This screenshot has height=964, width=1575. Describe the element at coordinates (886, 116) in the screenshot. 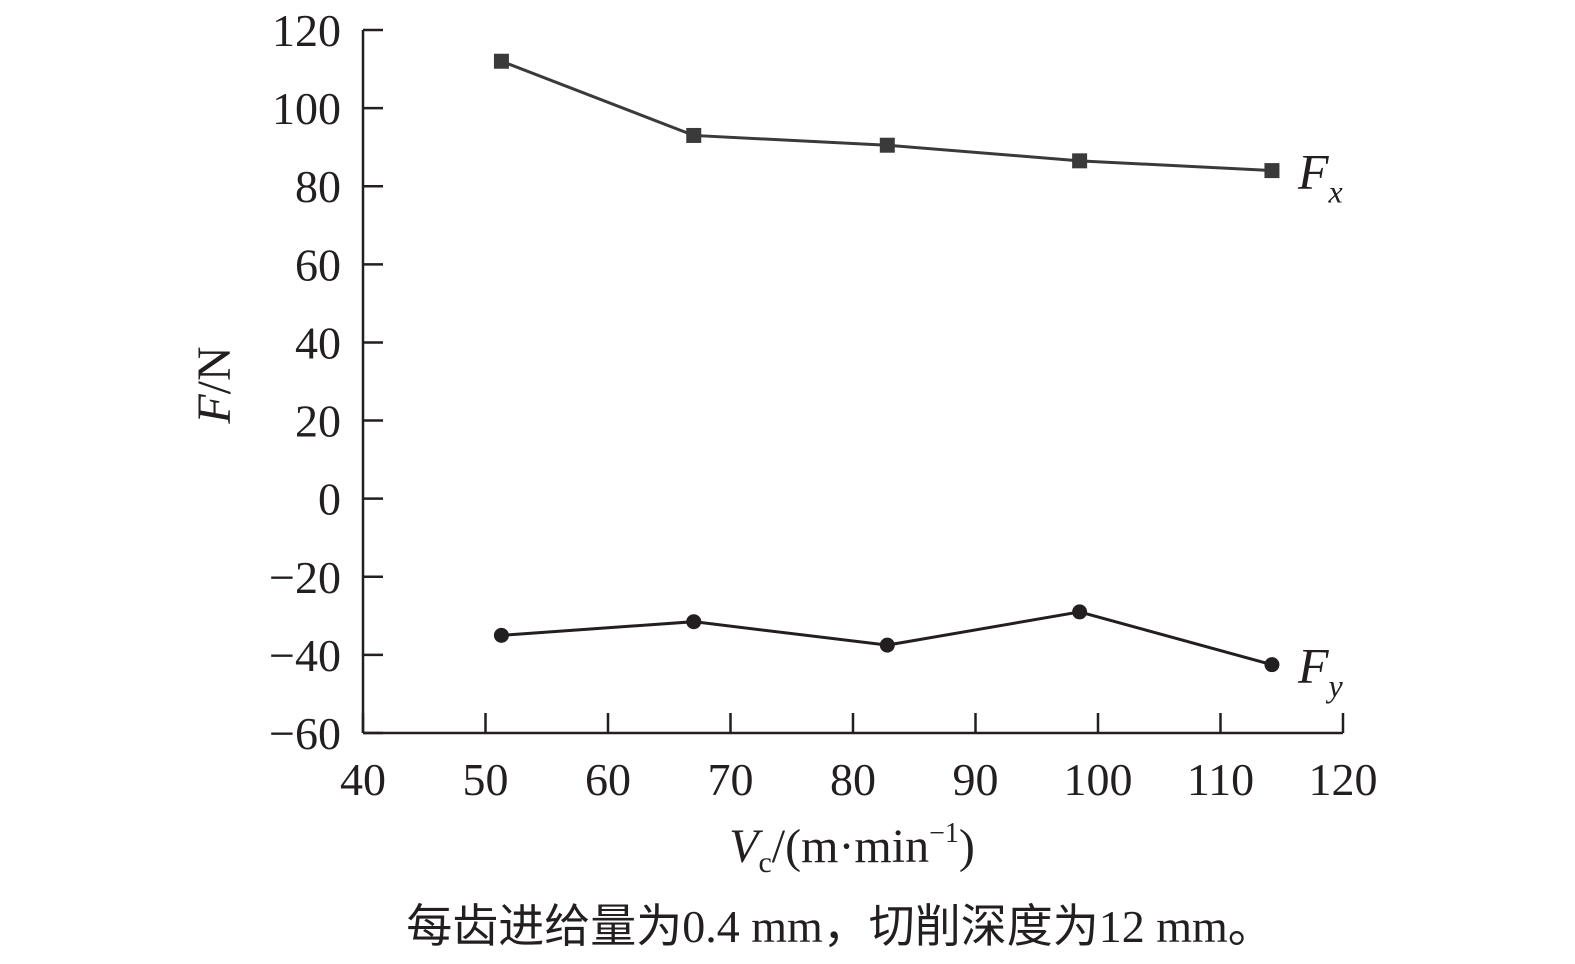

I see `series-line-Fx` at that location.